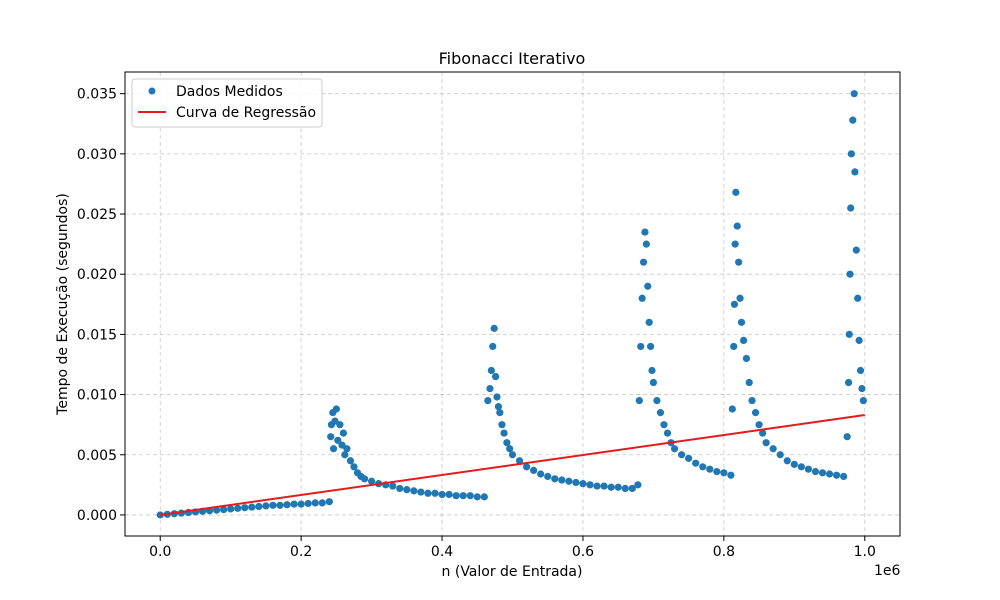  Describe the element at coordinates (227, 103) in the screenshot. I see `legend-box` at that location.